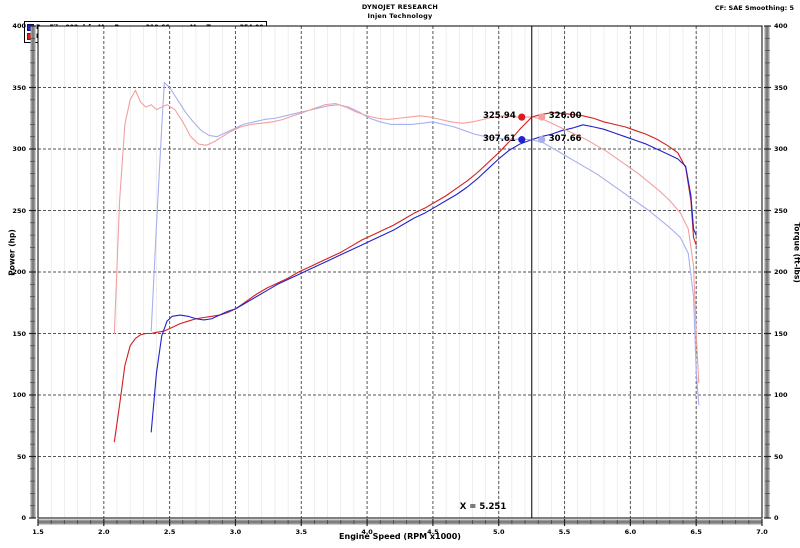 The image size is (800, 548). Describe the element at coordinates (781, 87) in the screenshot. I see `y-axis-right-tick-label: 350` at that location.